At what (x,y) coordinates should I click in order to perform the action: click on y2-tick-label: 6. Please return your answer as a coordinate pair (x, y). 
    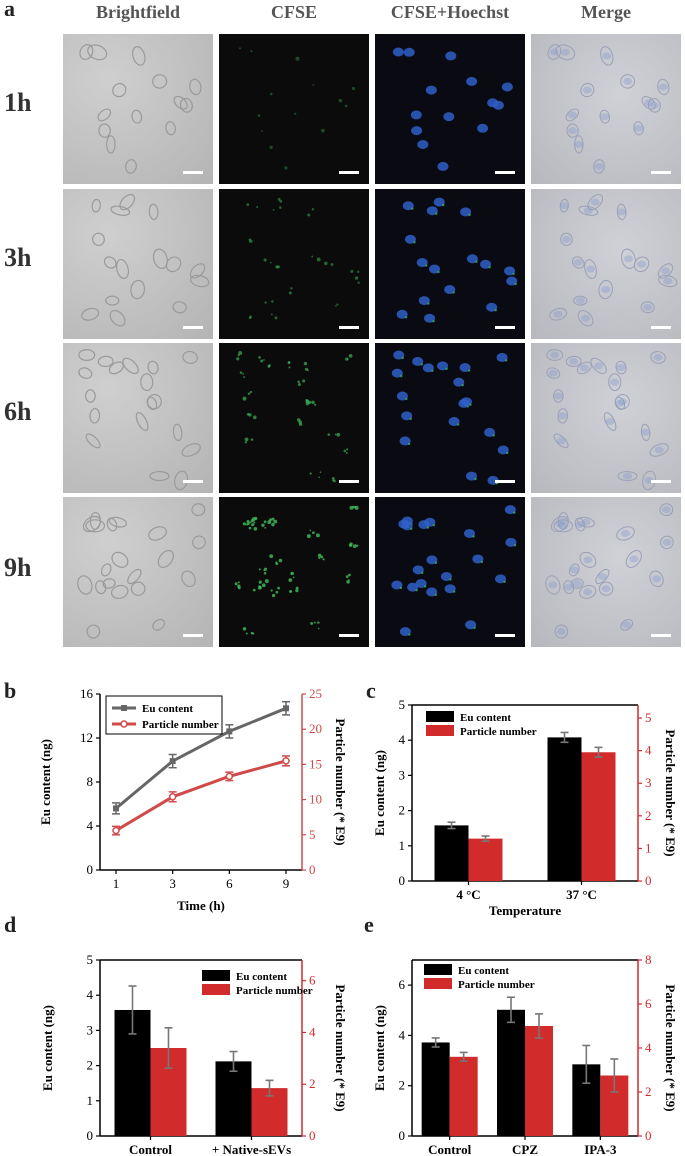
    Looking at the image, I should click on (648, 1003).